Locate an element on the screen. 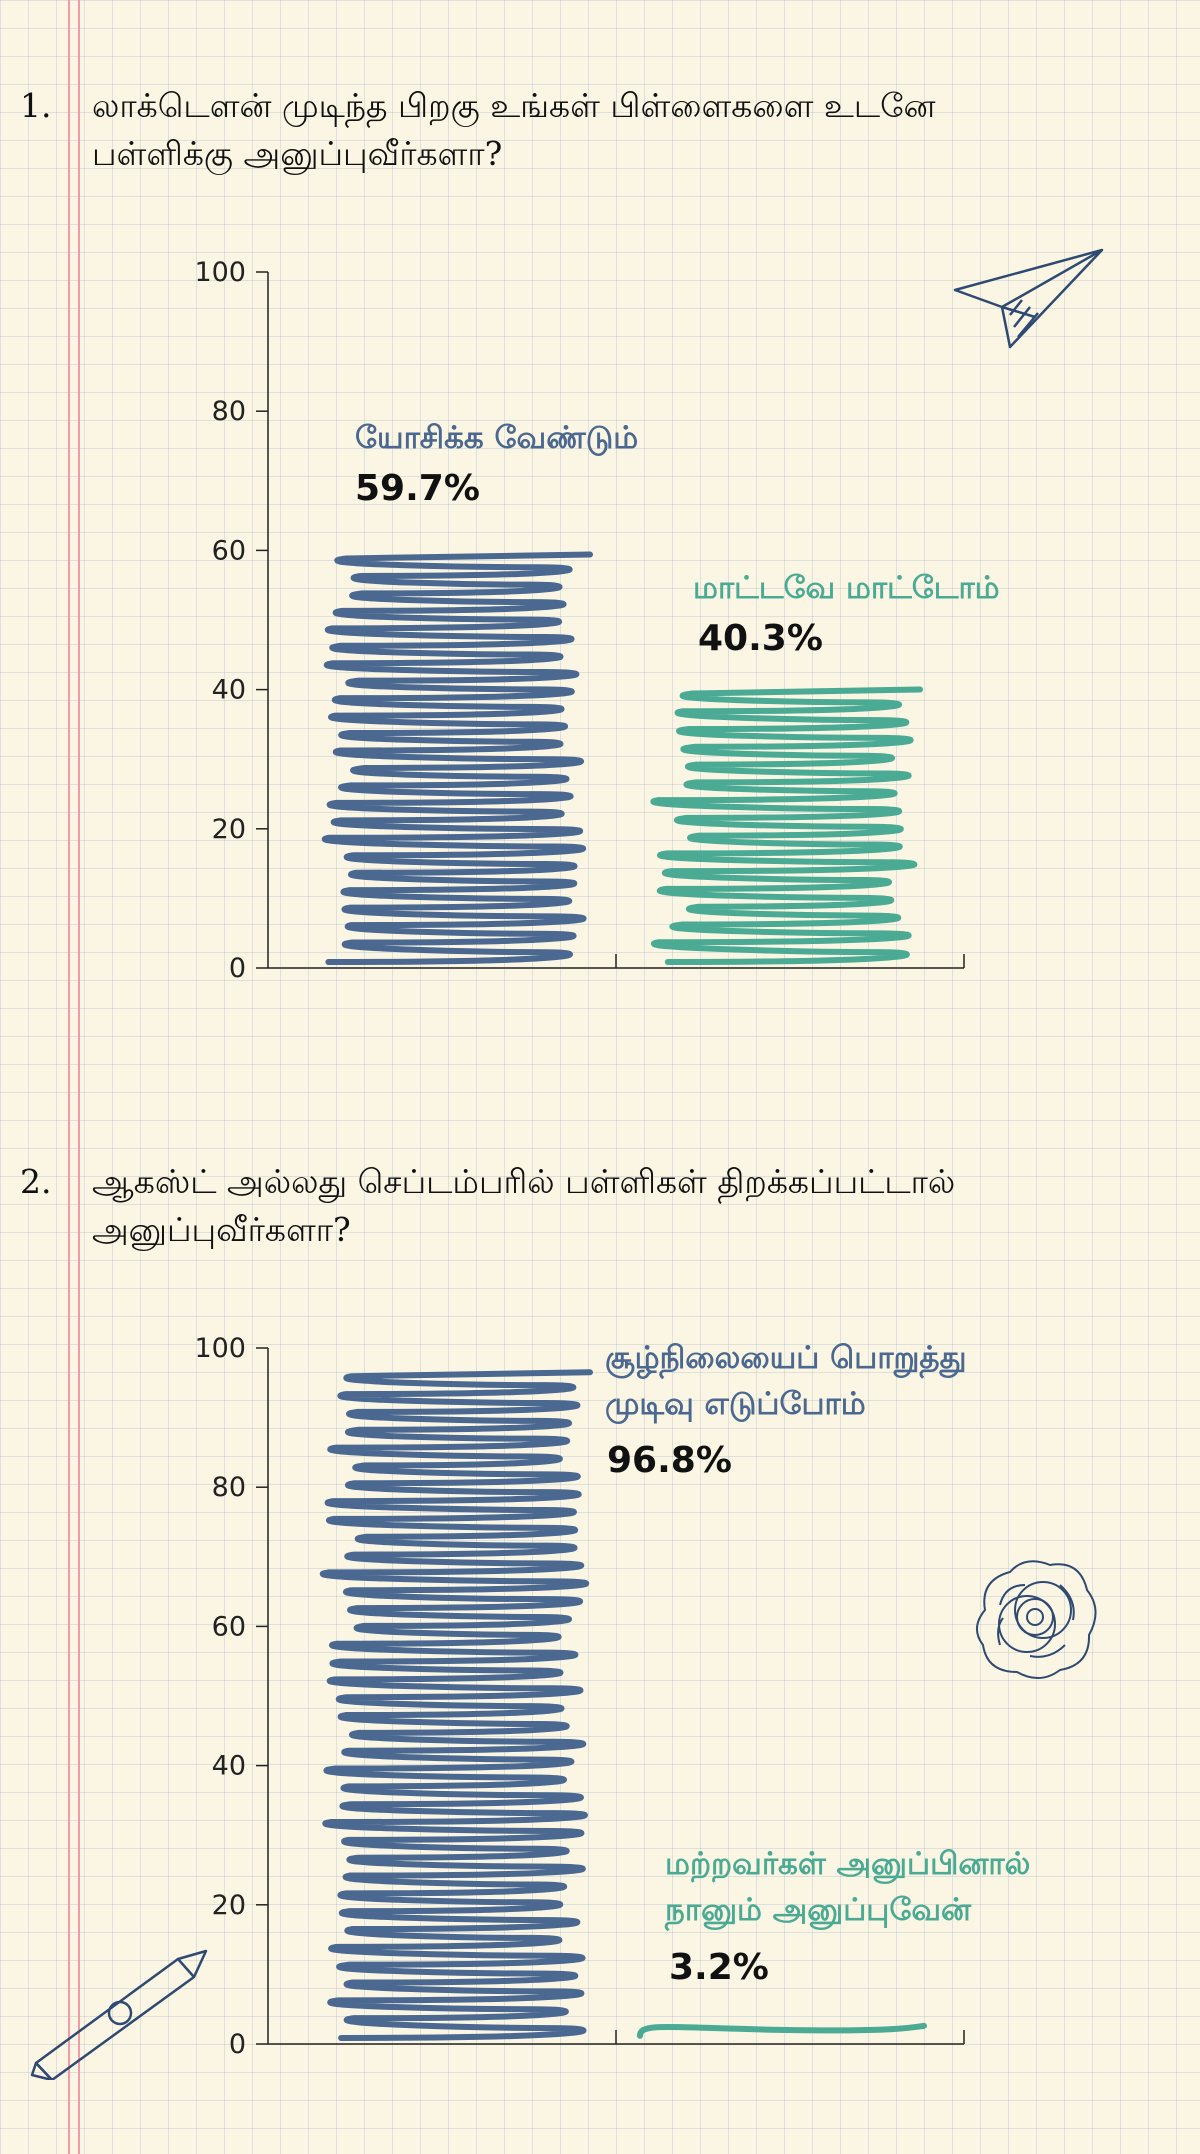 Image resolution: width=1200 pixels, height=2154 pixels. category-label-line: நானும் அனுப்புவேன் is located at coordinates (818, 1911).